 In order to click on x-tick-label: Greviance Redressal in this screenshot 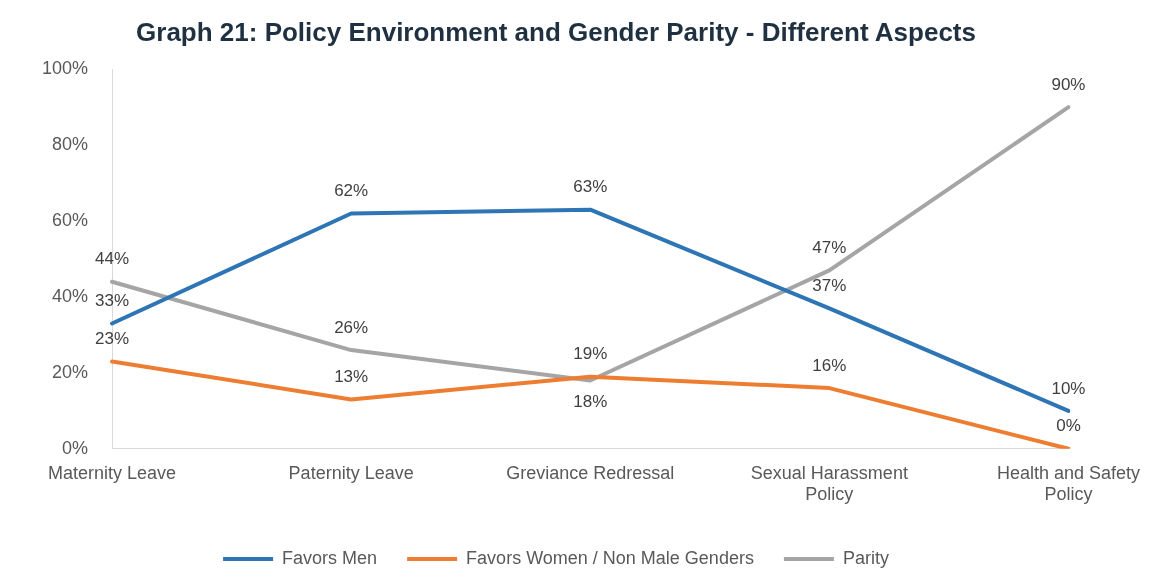, I will do `click(590, 472)`.